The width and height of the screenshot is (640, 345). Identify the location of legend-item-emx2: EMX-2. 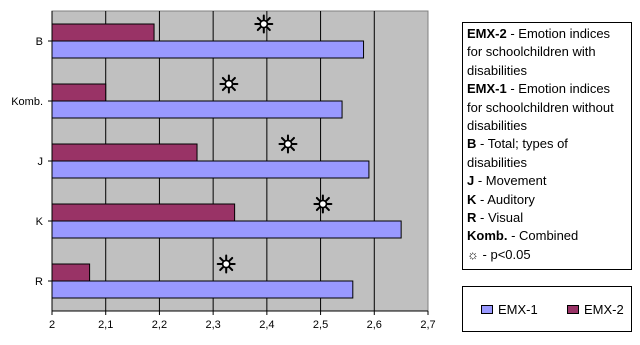
(595, 309).